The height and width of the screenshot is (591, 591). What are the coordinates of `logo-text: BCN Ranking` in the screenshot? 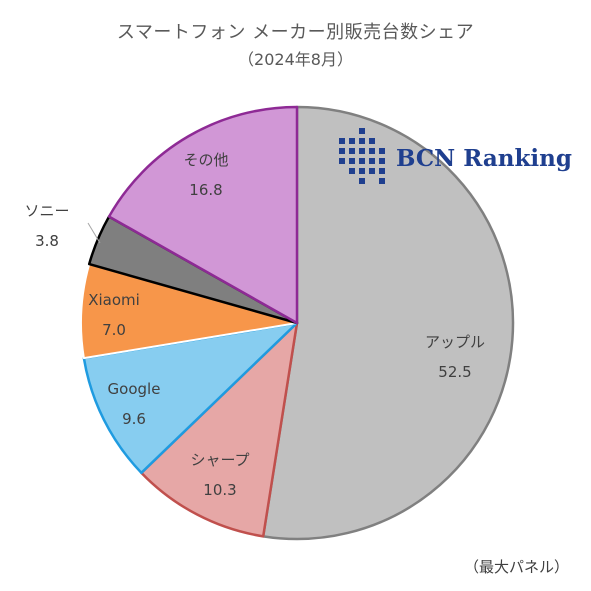 It's located at (484, 158).